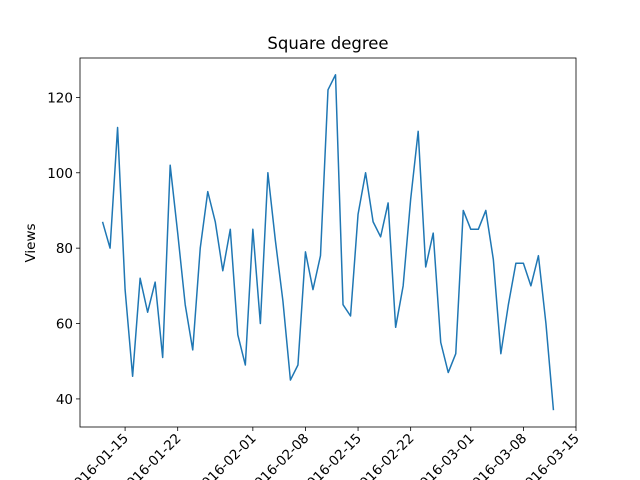 Image resolution: width=640 pixels, height=480 pixels. What do you see at coordinates (64, 400) in the screenshot?
I see `y-tick-label: 40` at bounding box center [64, 400].